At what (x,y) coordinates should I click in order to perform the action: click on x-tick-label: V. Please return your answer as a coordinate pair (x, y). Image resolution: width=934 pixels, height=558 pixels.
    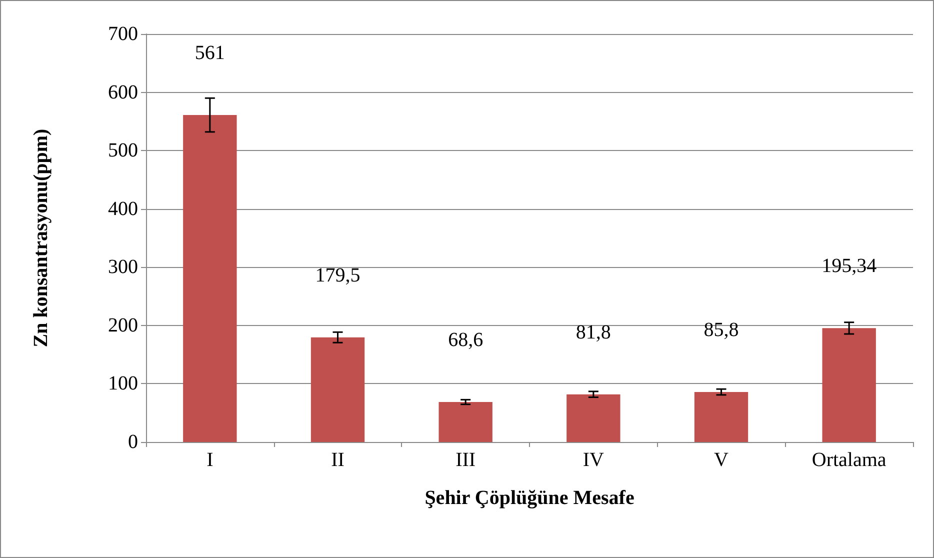
    Looking at the image, I should click on (722, 460).